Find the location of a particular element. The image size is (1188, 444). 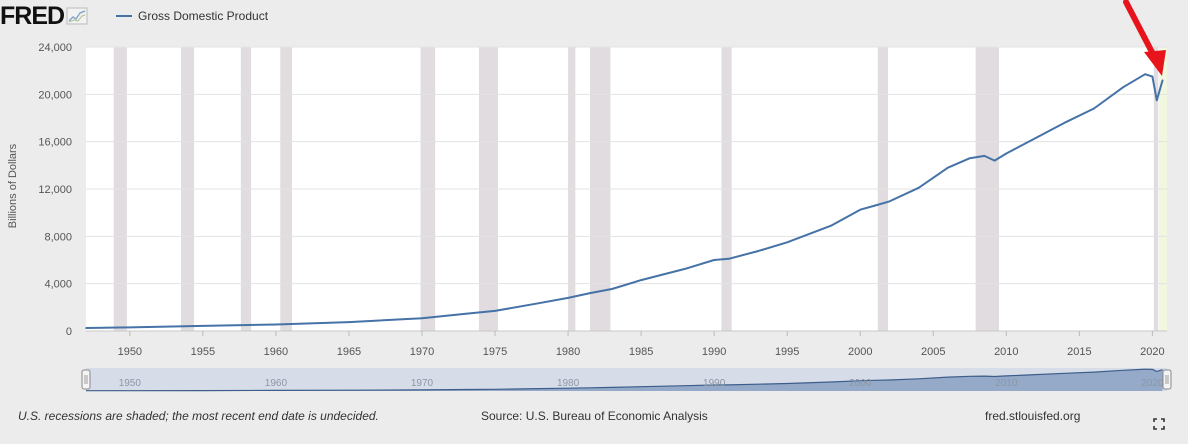

range-navigator-label: 1960 is located at coordinates (276, 383).